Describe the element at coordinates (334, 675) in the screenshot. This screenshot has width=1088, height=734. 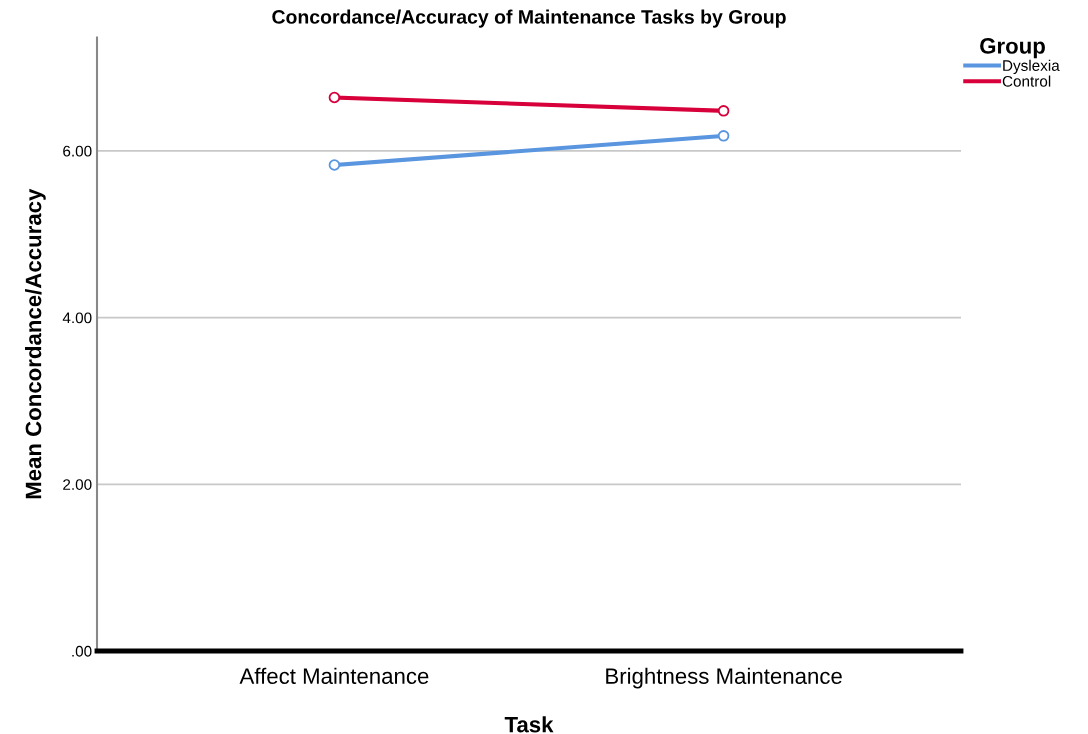
I see `x-tick-label: Affect Maintenance` at that location.